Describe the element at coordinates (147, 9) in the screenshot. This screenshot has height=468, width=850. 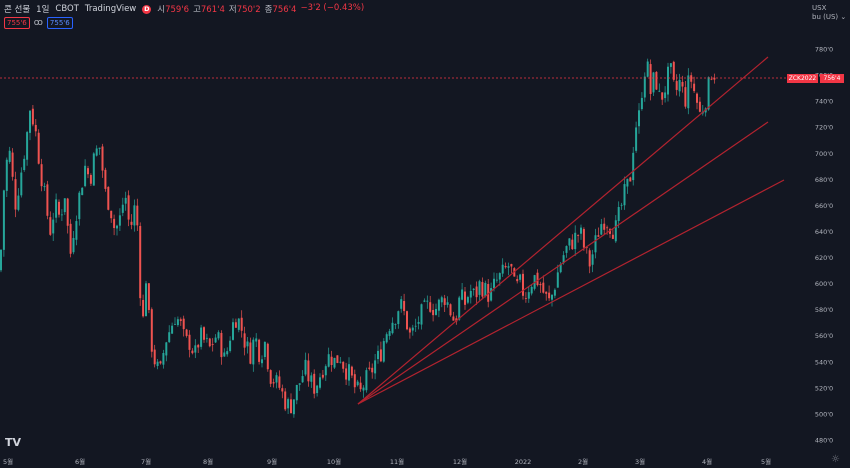
I see `indicator-dot: D` at that location.